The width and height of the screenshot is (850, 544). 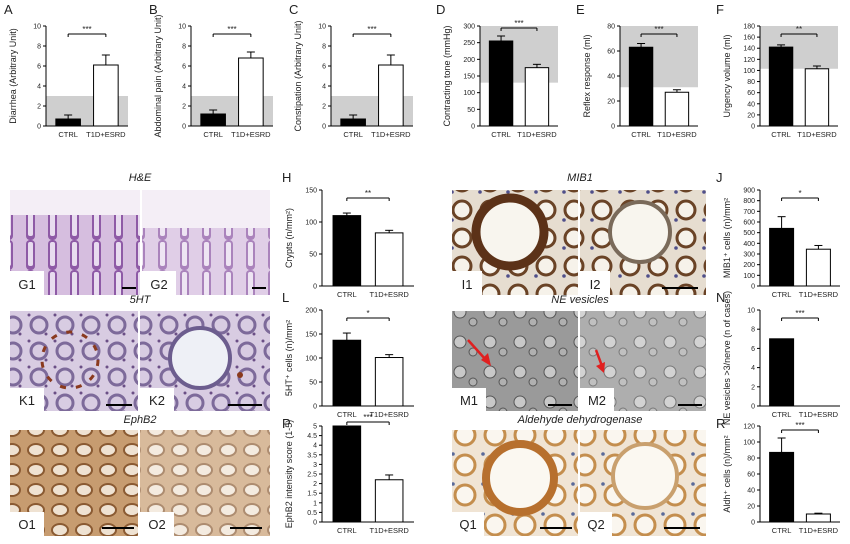 What do you see at coordinates (469, 400) in the screenshot?
I see `m1-label: M1` at bounding box center [469, 400].